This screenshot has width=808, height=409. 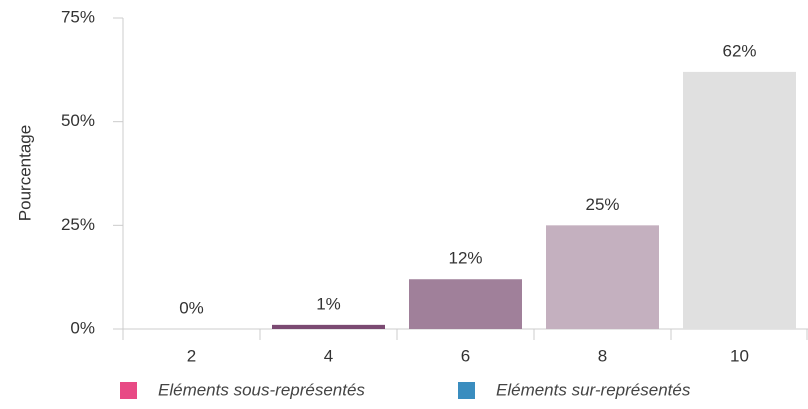 What do you see at coordinates (328, 303) in the screenshot?
I see `data-label: 1%` at bounding box center [328, 303].